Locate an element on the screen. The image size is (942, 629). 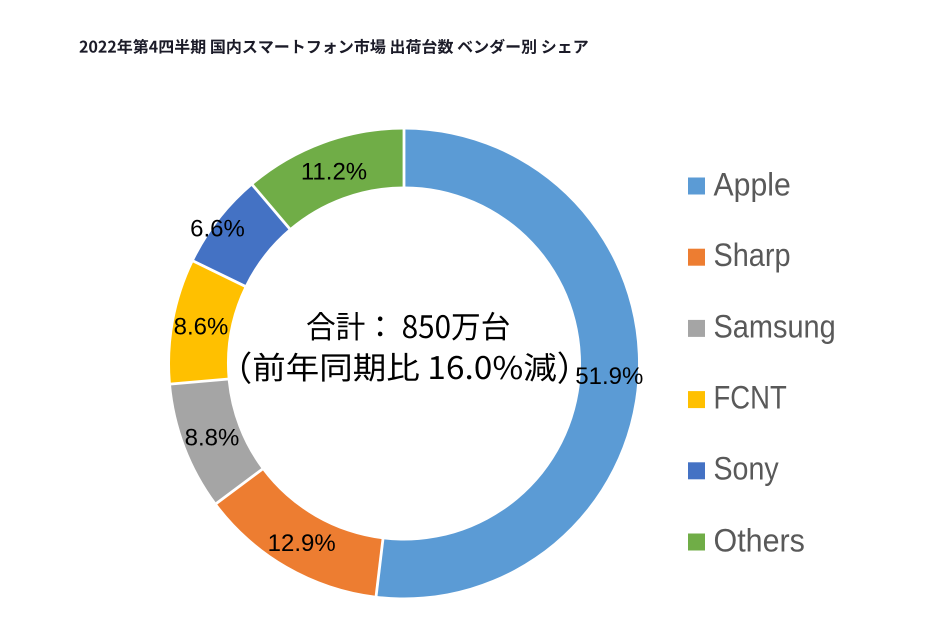
svg-text: Apple is located at coordinates (752, 185).